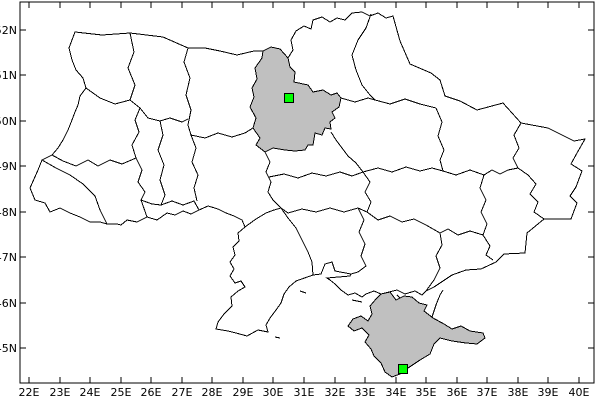  Describe the element at coordinates (335, 392) in the screenshot. I see `x-tick-label: 32E` at that location.